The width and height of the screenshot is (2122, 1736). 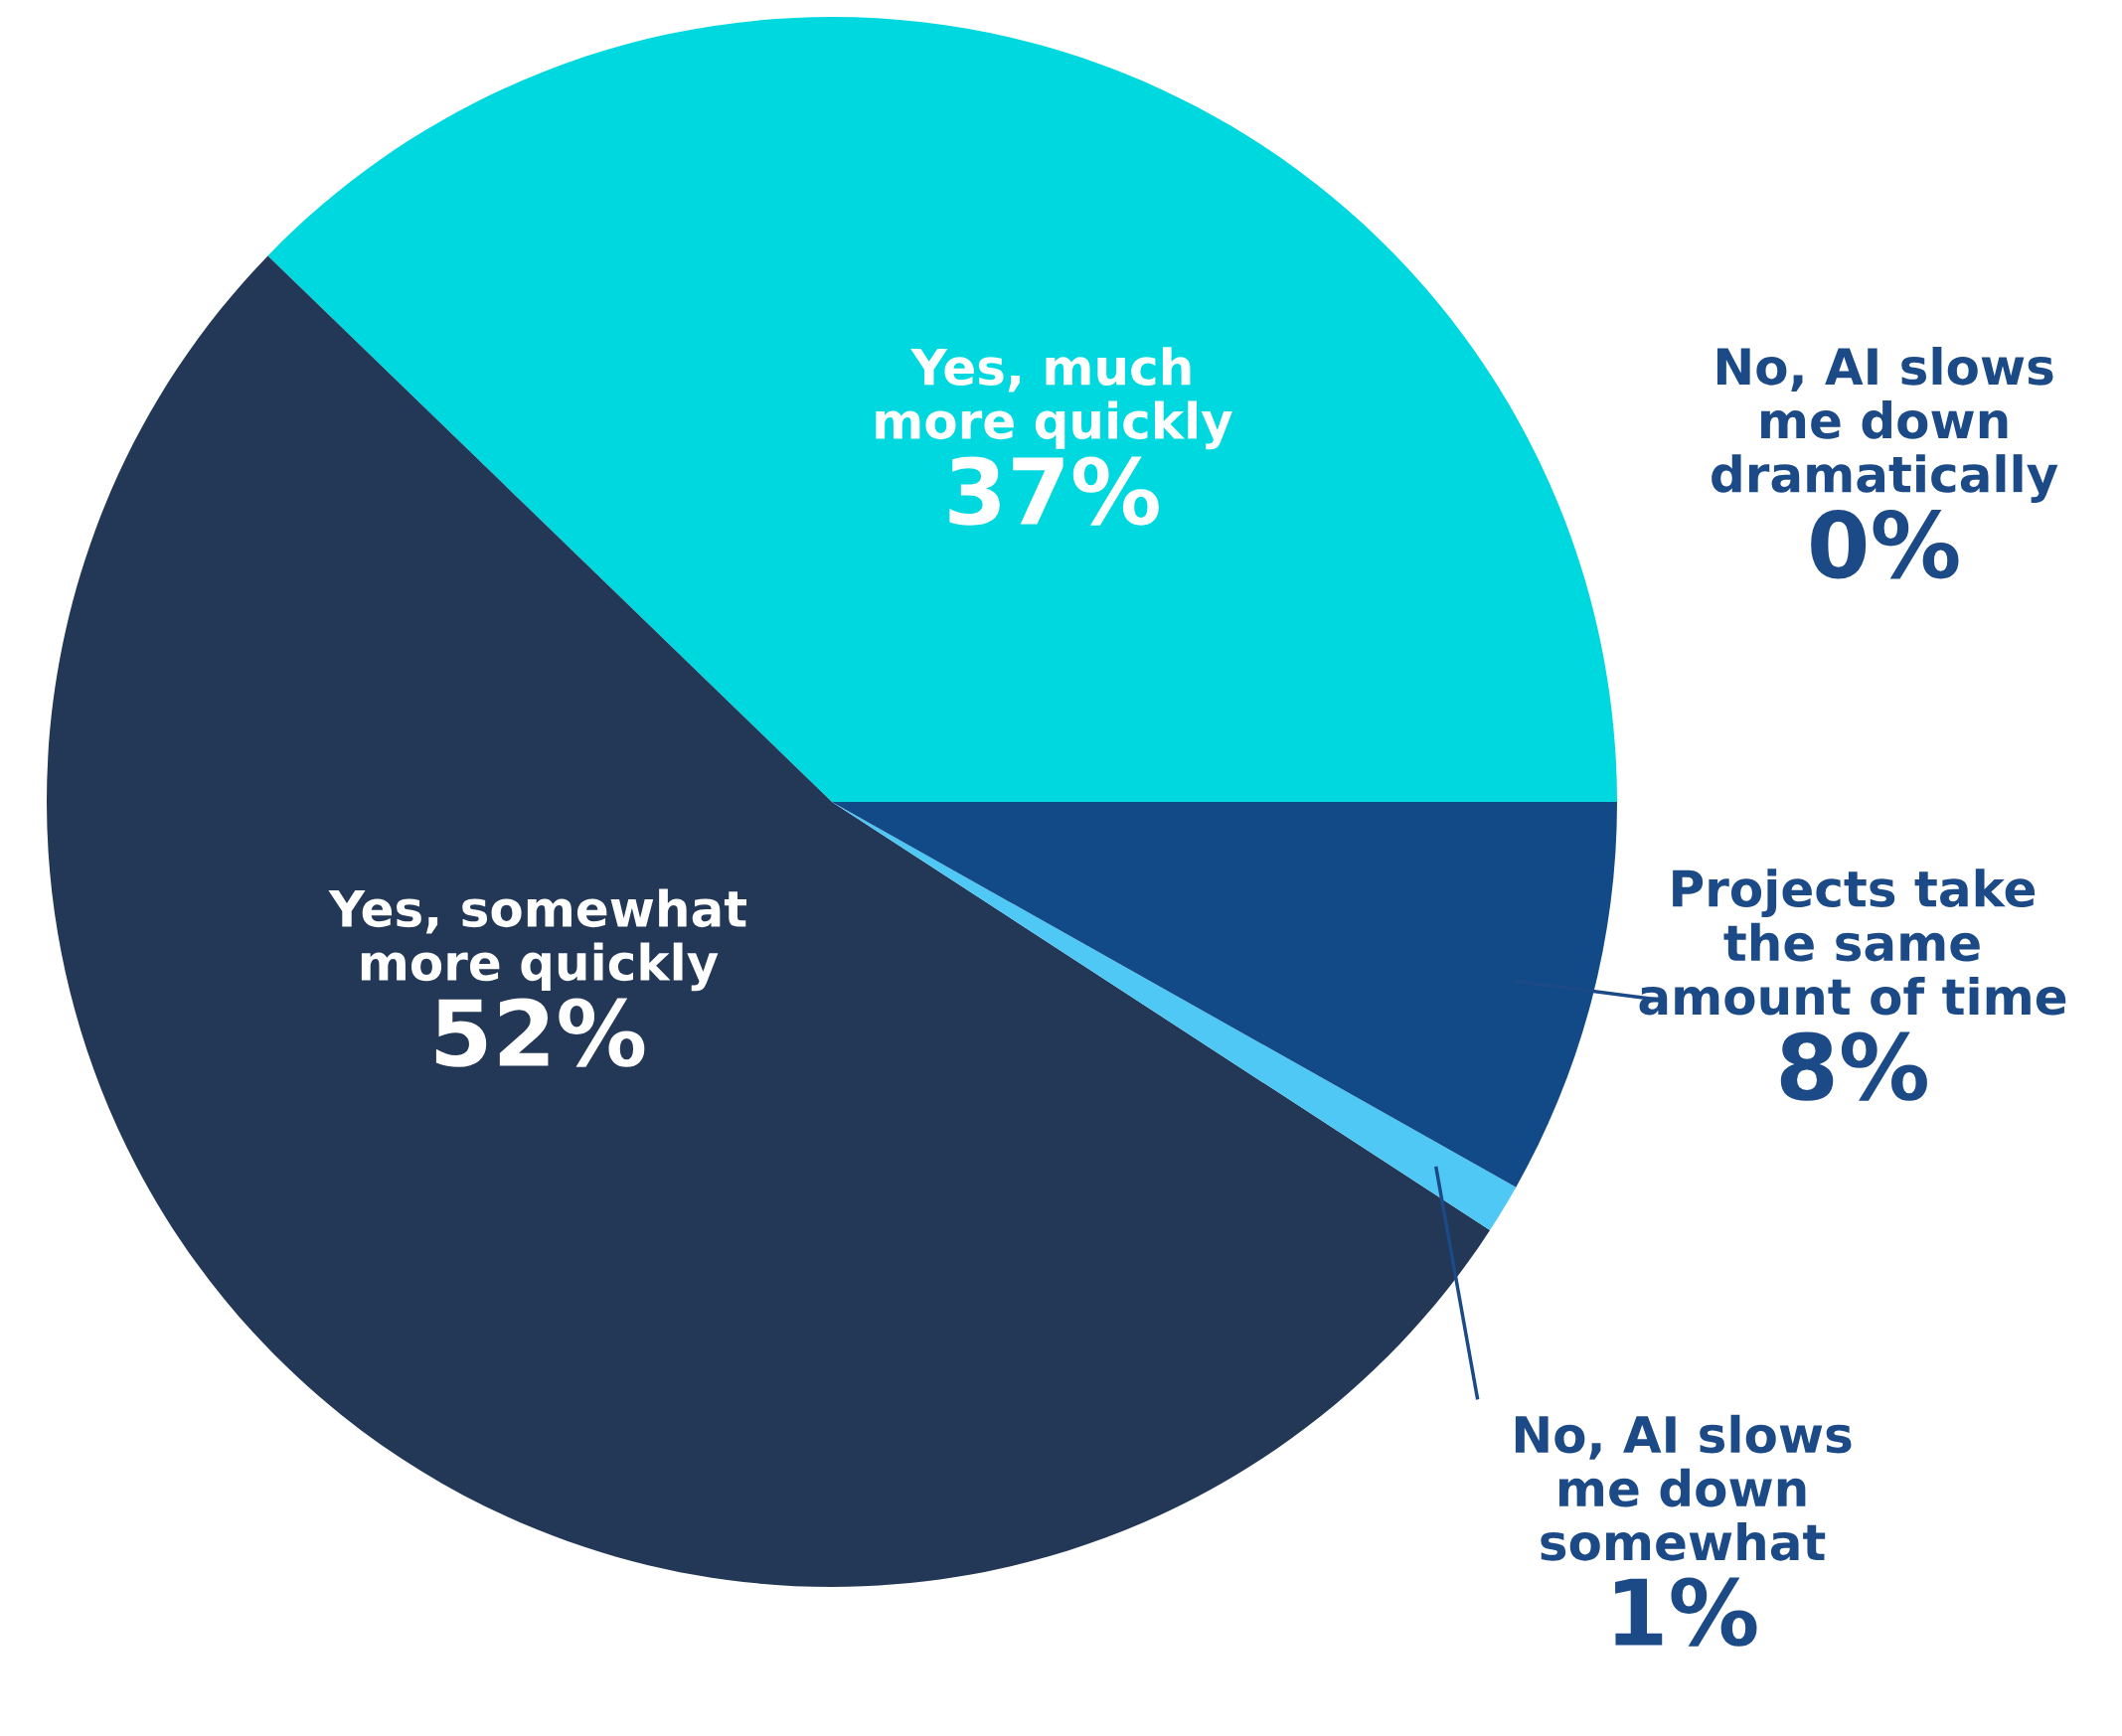 I want to click on data-label: 1%, so click(x=1686, y=1612).